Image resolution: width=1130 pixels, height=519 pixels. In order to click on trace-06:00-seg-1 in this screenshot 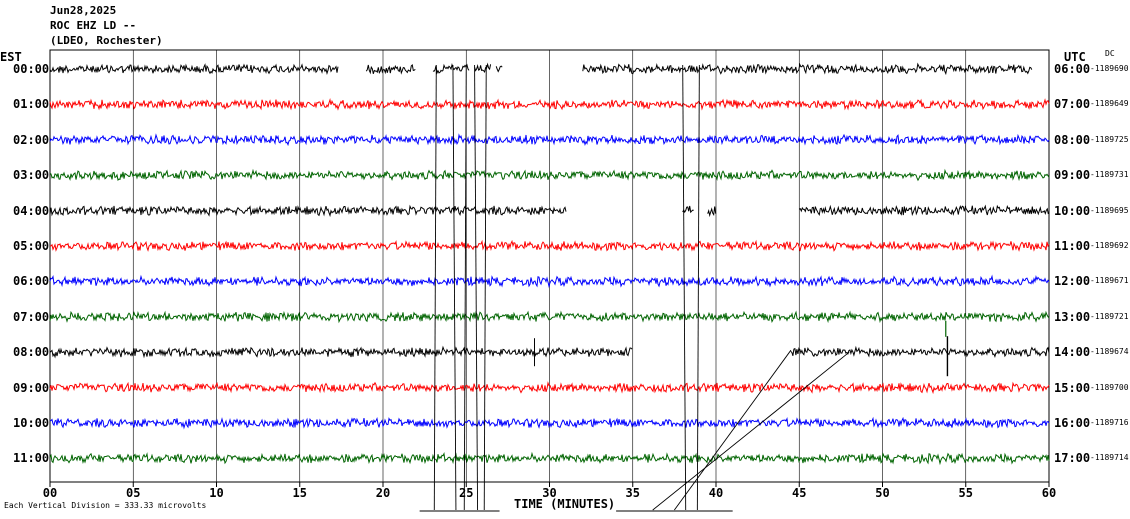, I will do `click(390, 69)`.